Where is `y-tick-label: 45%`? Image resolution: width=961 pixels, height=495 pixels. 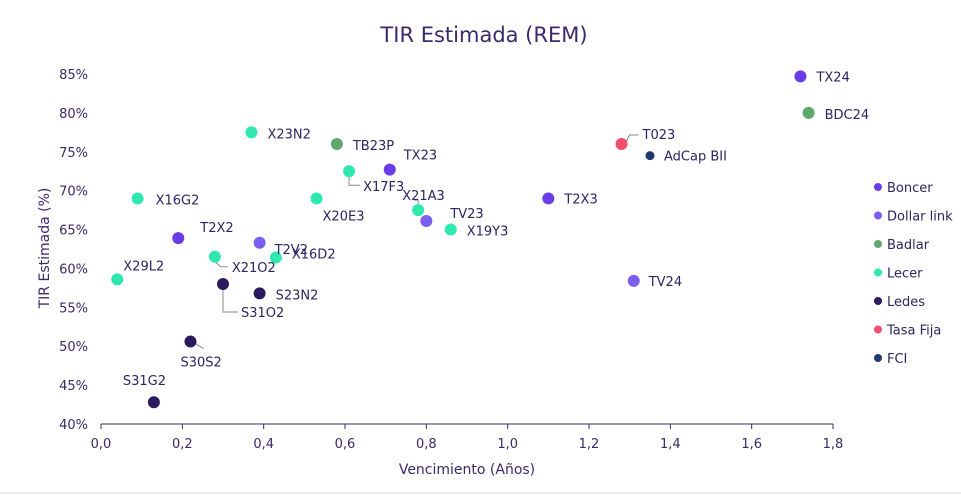 y-tick-label: 45% is located at coordinates (73, 386).